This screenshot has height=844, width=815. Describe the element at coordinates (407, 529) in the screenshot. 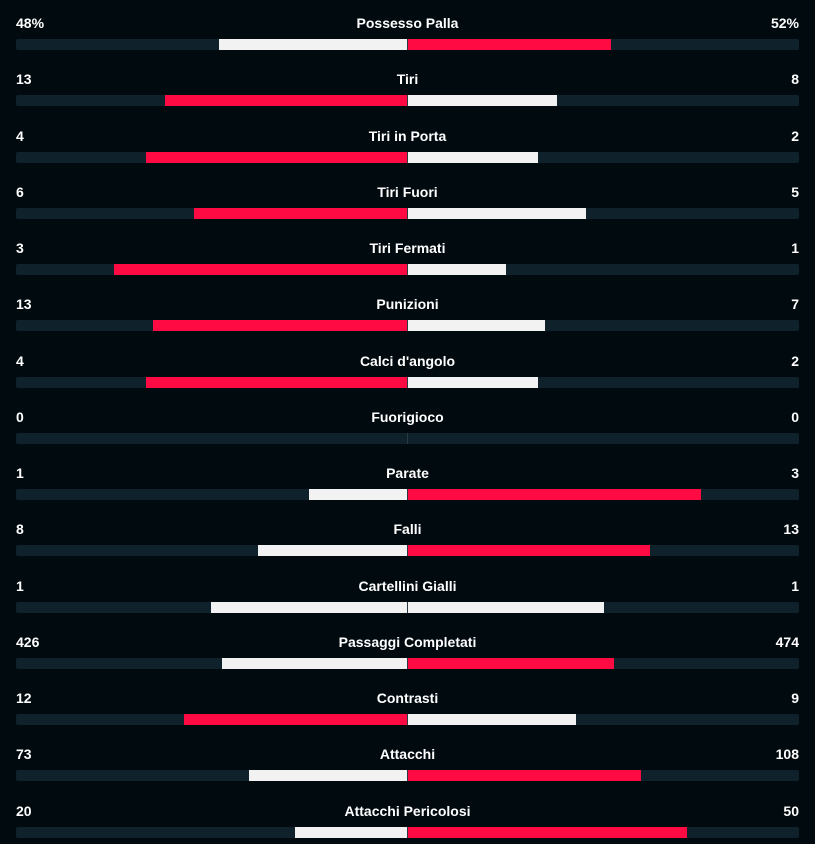

I see `stat-header: 8 Falli 13` at that location.